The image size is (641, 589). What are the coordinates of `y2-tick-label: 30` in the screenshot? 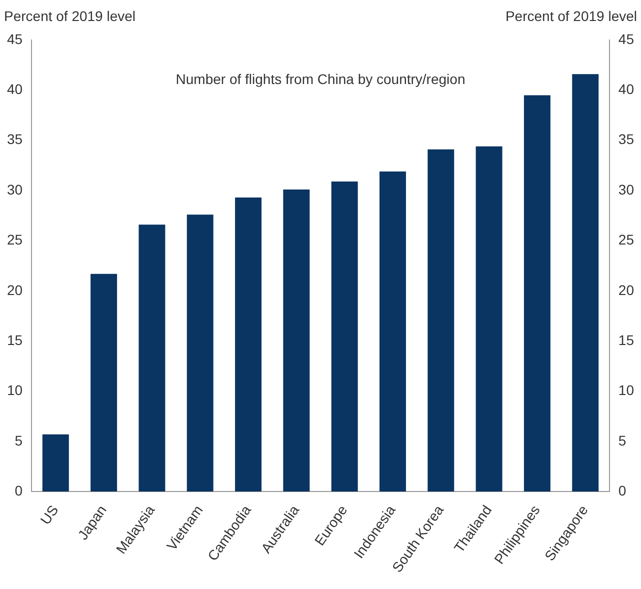 It's located at (626, 189).